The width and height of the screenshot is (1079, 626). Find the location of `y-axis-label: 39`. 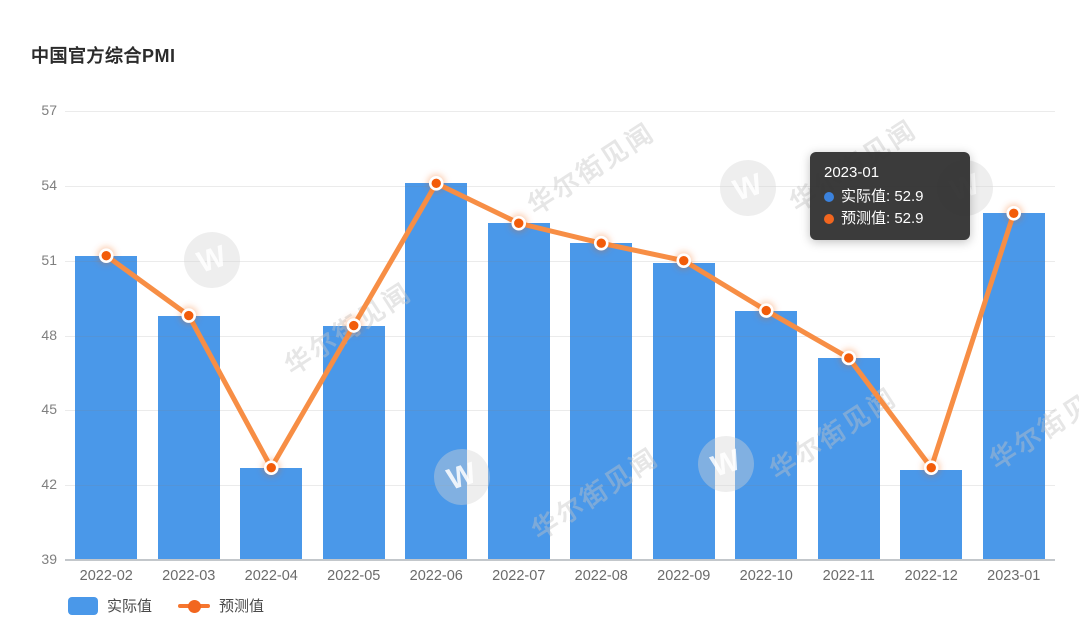

y-axis-label: 39 is located at coordinates (49, 559).